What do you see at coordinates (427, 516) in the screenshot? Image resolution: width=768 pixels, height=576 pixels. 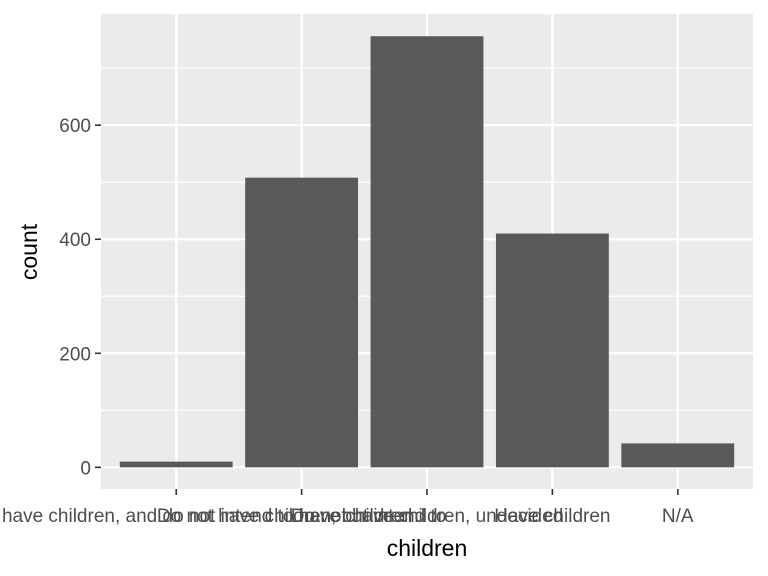 I see `x-tick-label: Do not have children, undecided` at bounding box center [427, 516].